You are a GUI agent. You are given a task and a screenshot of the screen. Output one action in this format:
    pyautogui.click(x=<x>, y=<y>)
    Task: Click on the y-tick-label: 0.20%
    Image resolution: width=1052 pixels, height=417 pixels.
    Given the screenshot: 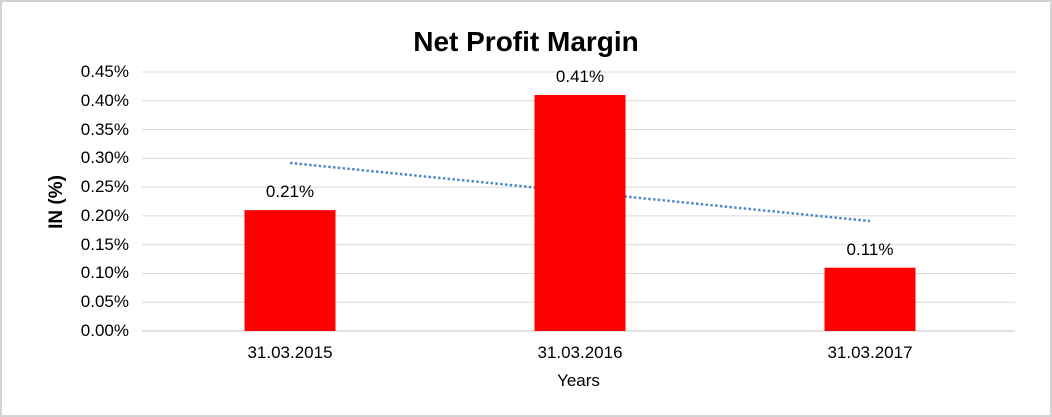 What is the action you would take?
    pyautogui.click(x=104, y=215)
    